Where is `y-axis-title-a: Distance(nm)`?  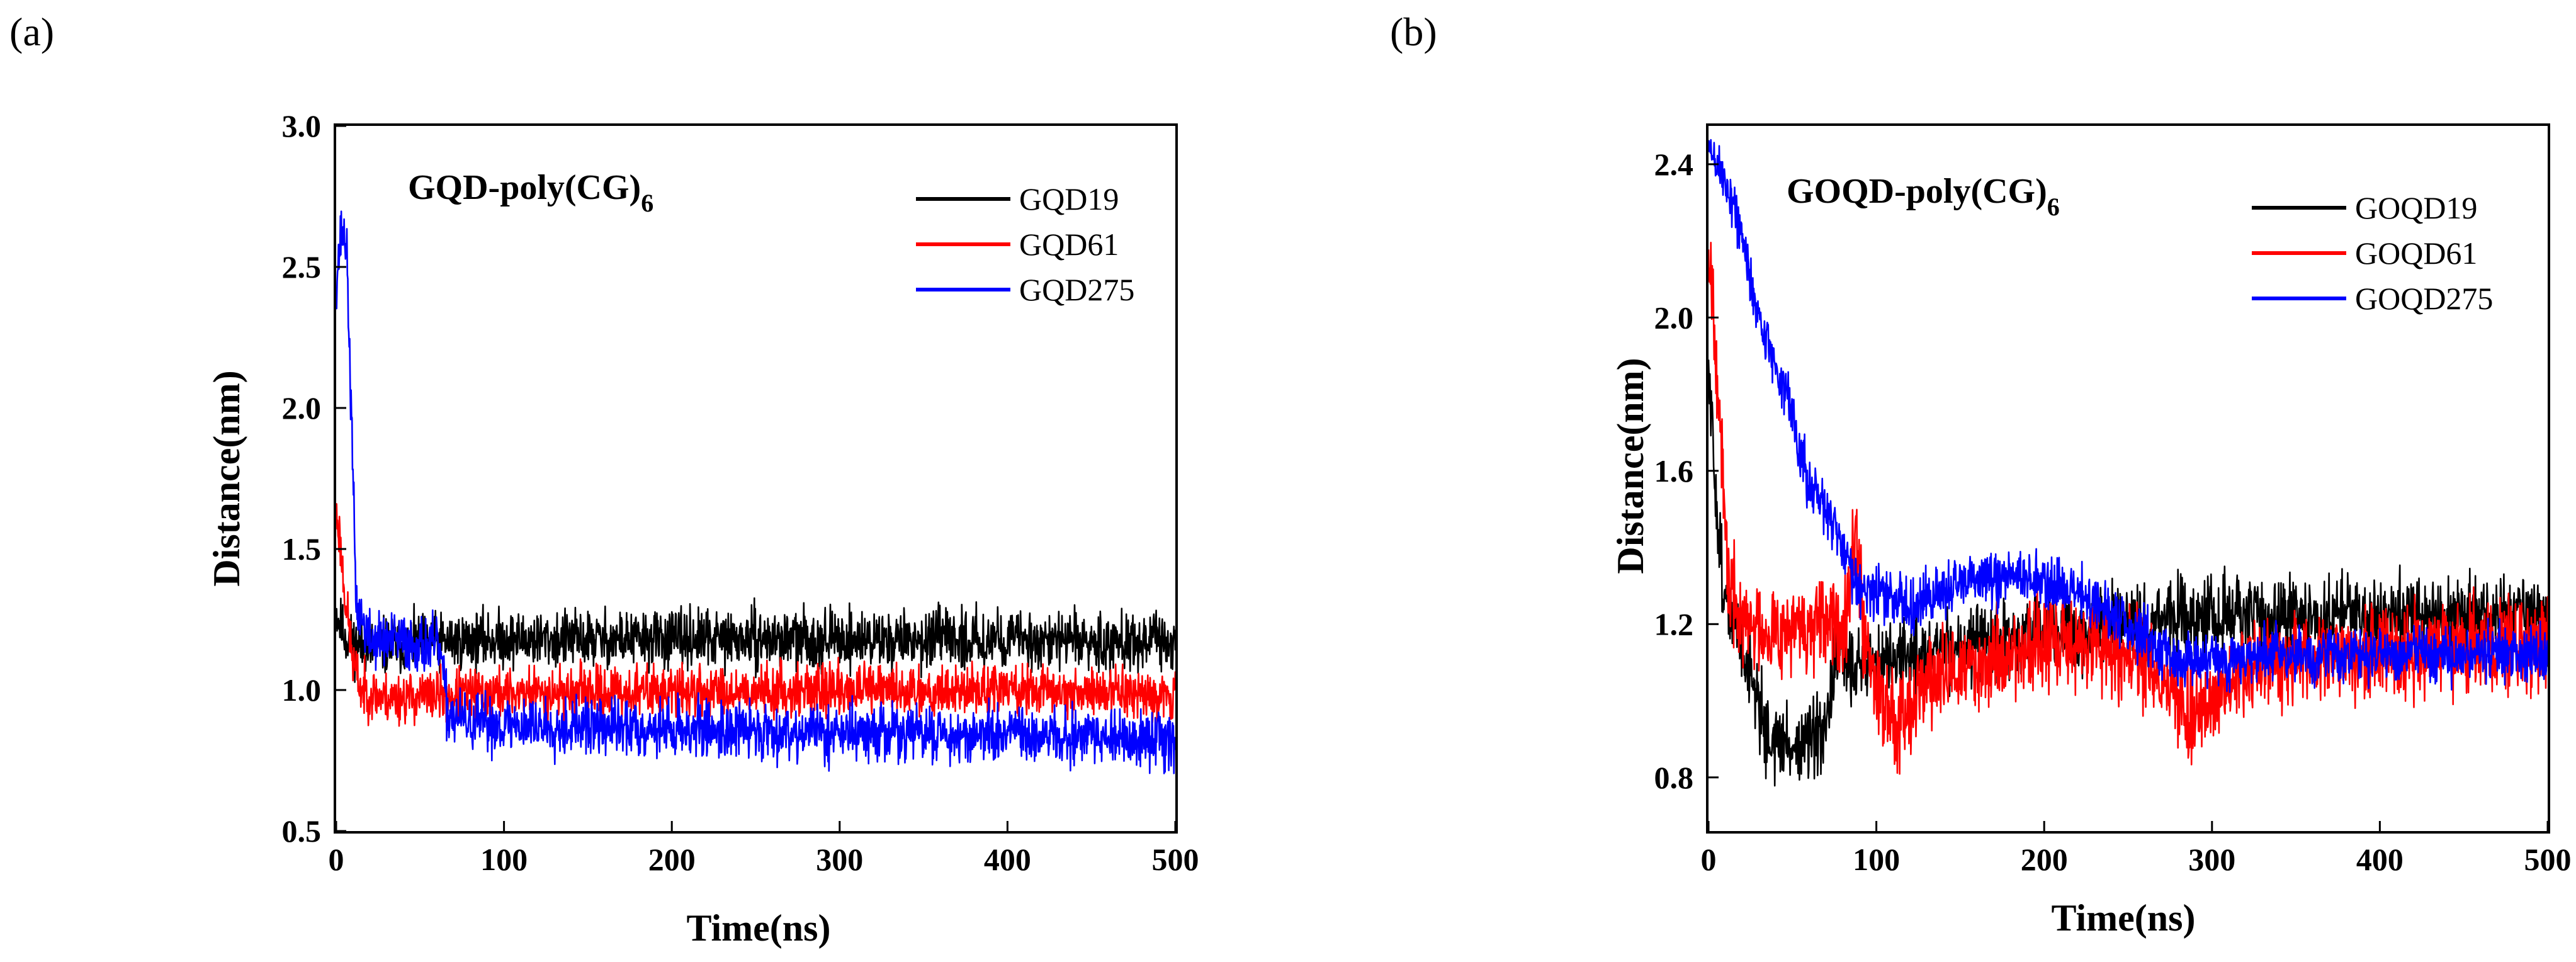 y-axis-title-a: Distance(nm) is located at coordinates (226, 478).